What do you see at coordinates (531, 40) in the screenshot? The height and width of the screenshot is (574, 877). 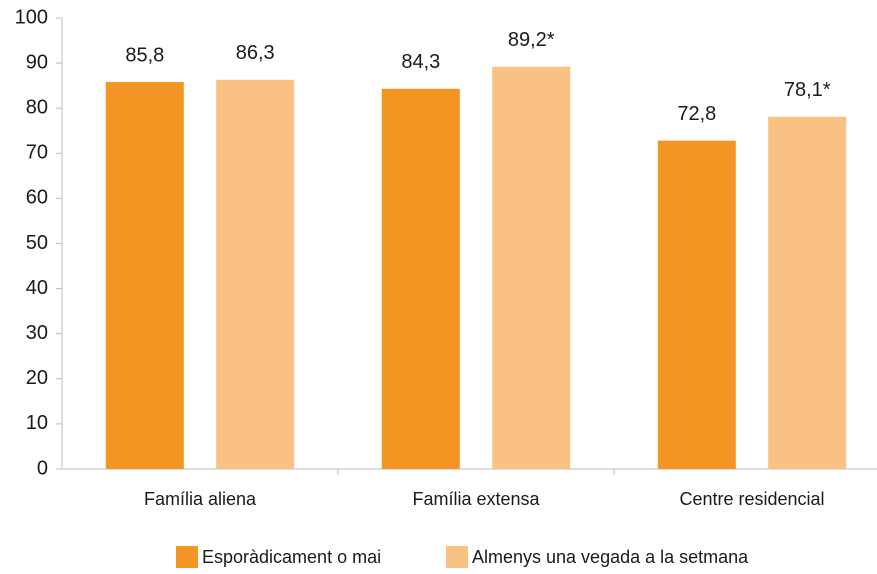 I see `value-label: 89,2*` at bounding box center [531, 40].